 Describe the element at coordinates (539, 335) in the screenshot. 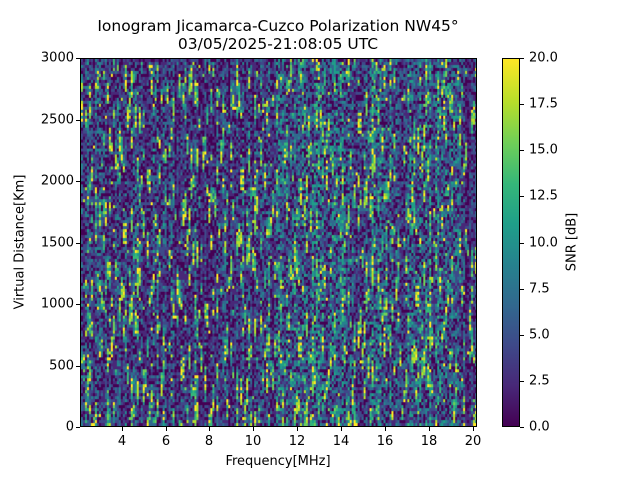

I see `colorbar-tick-label: 5.0` at that location.